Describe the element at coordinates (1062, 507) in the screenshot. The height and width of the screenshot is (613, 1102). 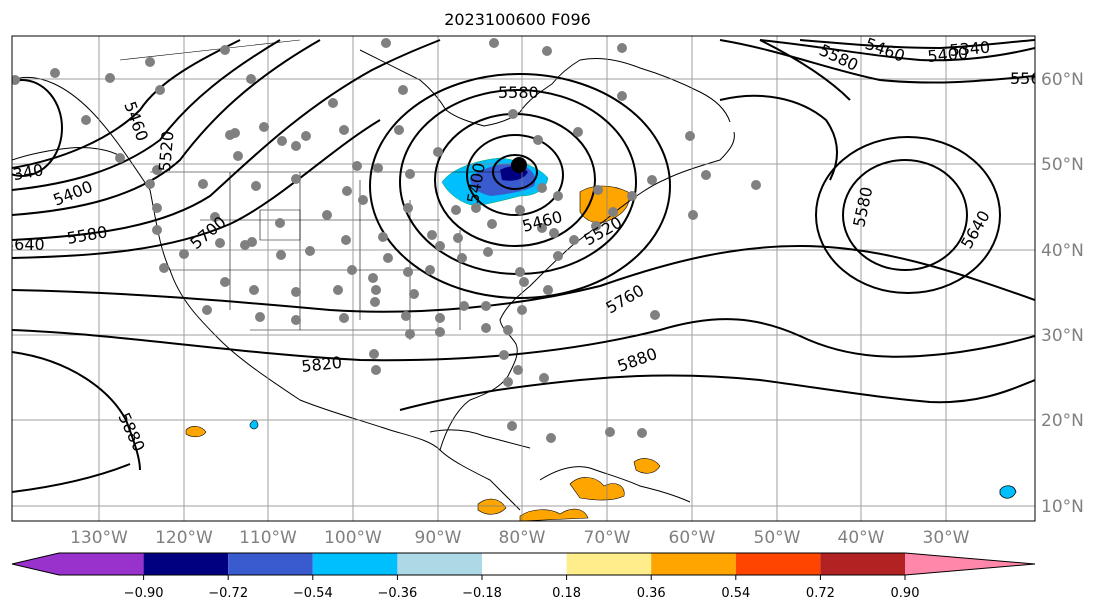
I see `lat-label: 10°N` at that location.